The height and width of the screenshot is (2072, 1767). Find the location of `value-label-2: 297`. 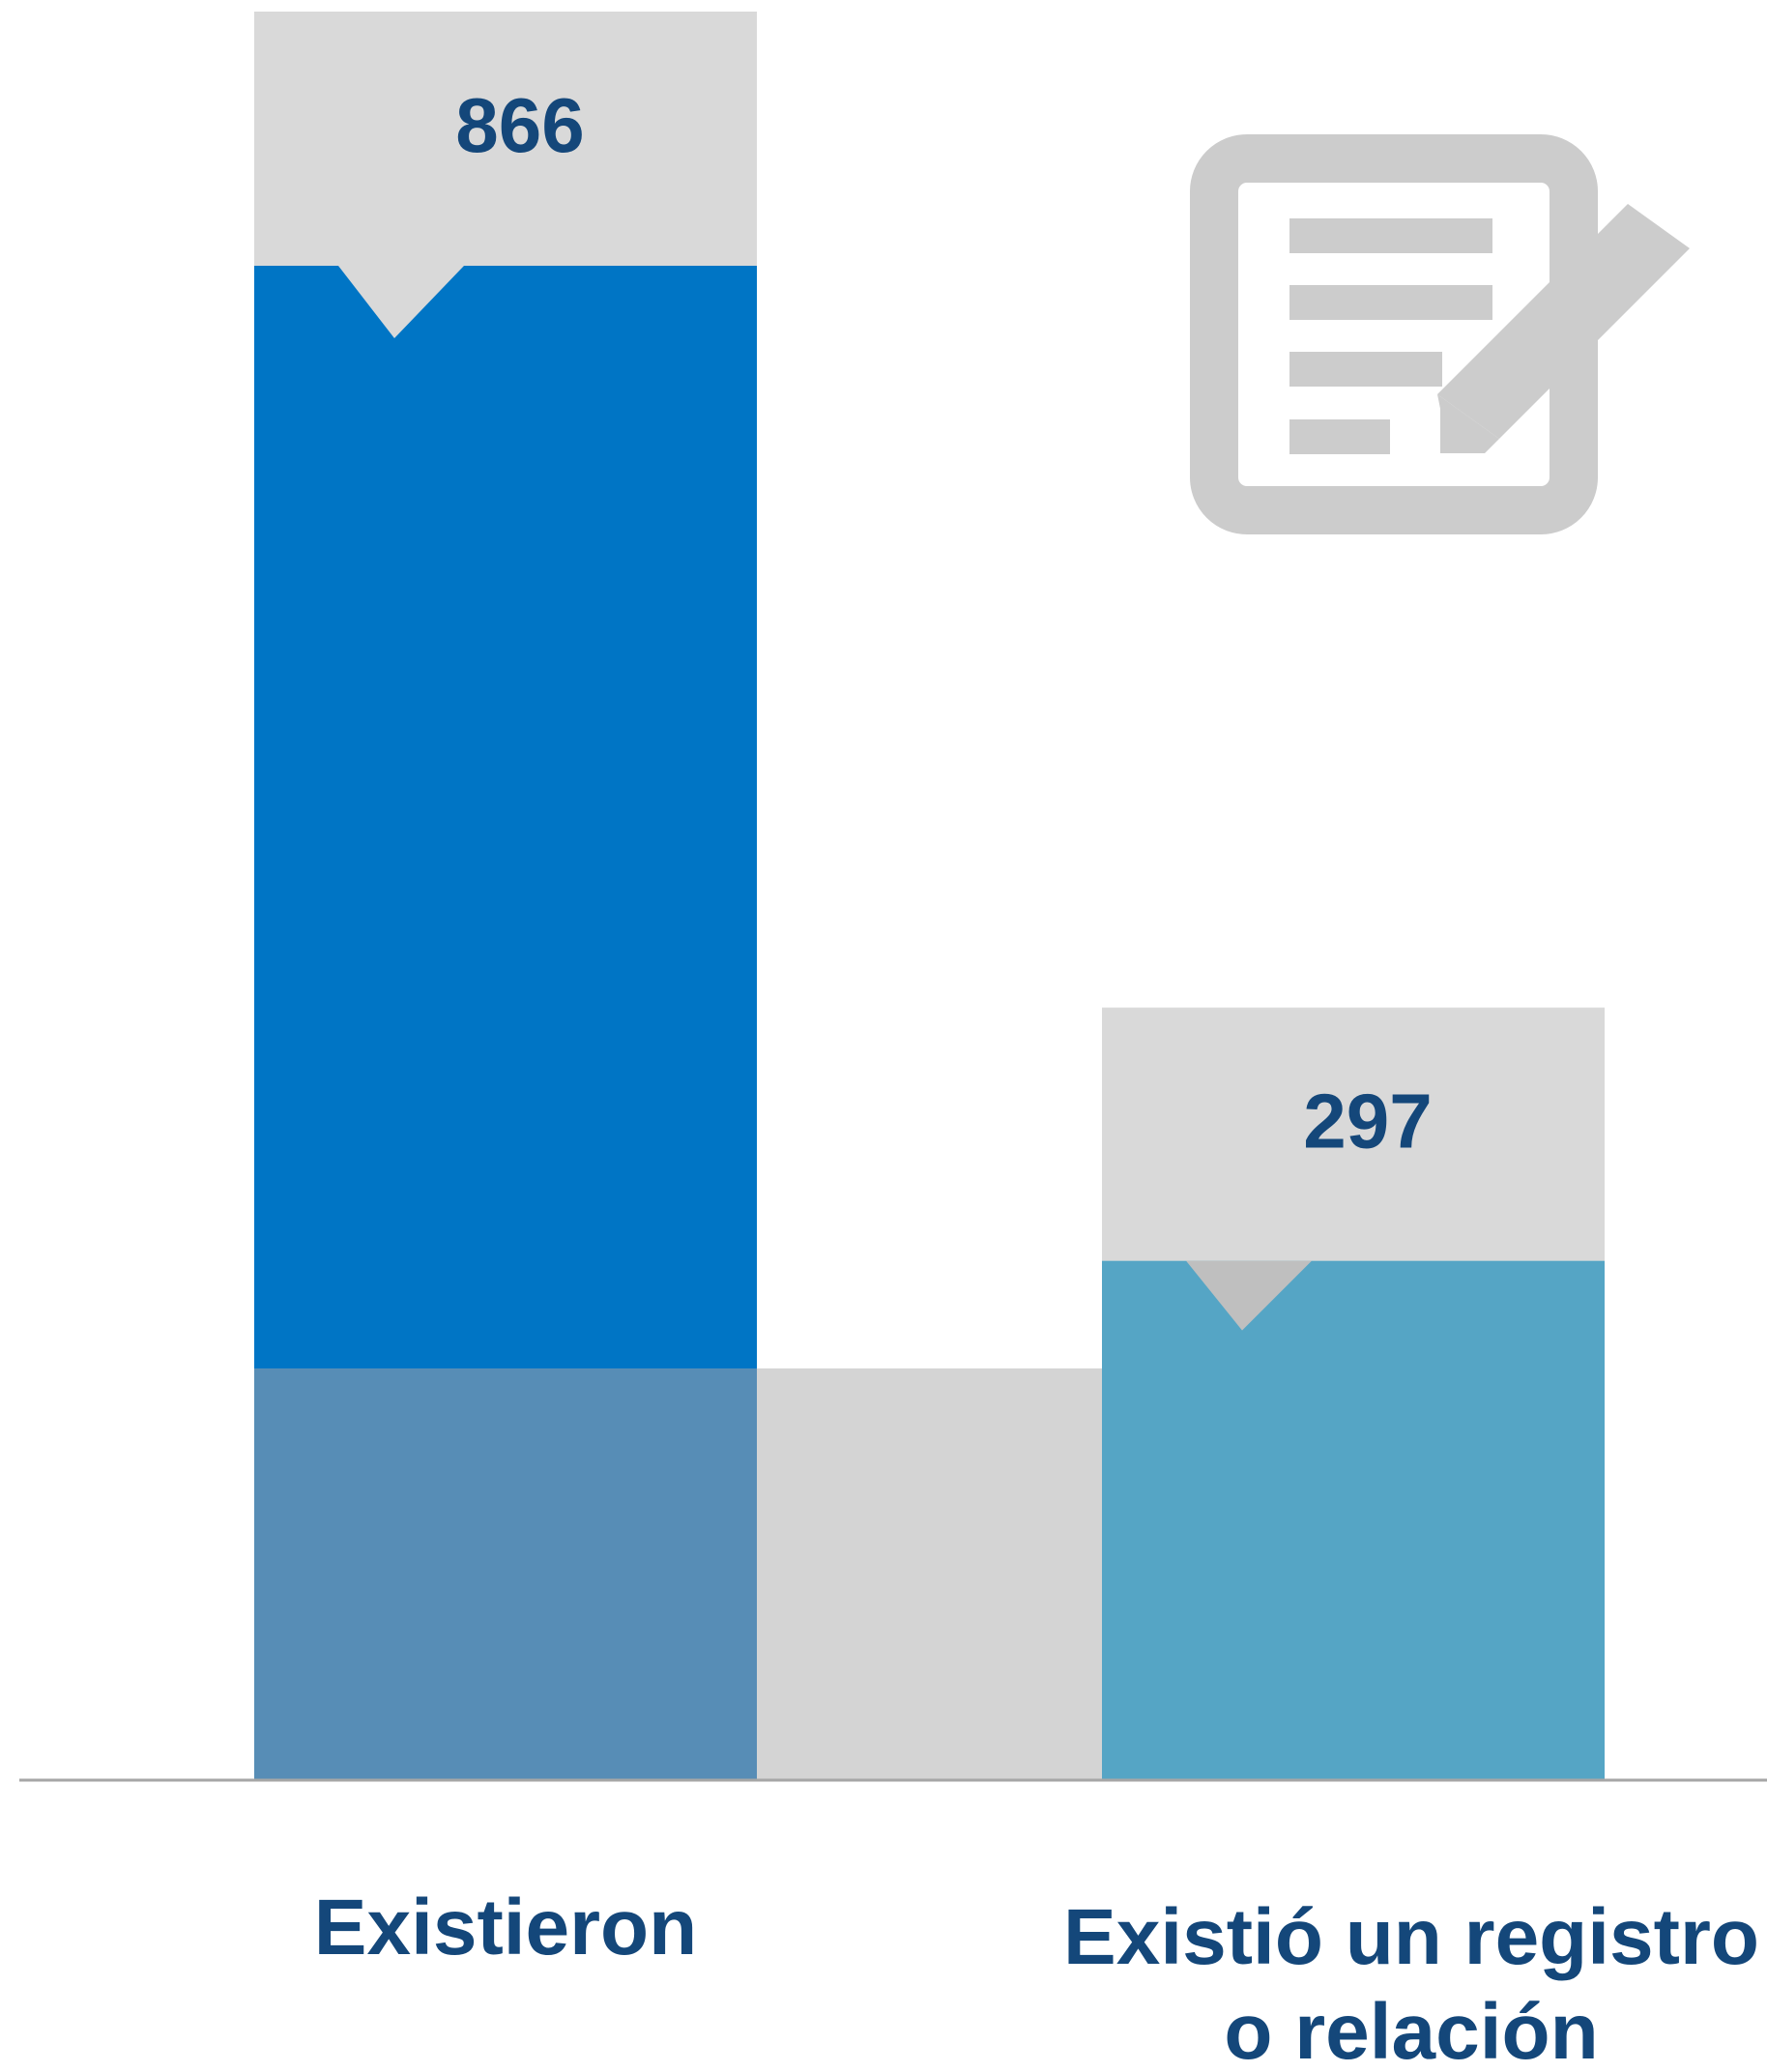

value-label-2: 297 is located at coordinates (1367, 1122).